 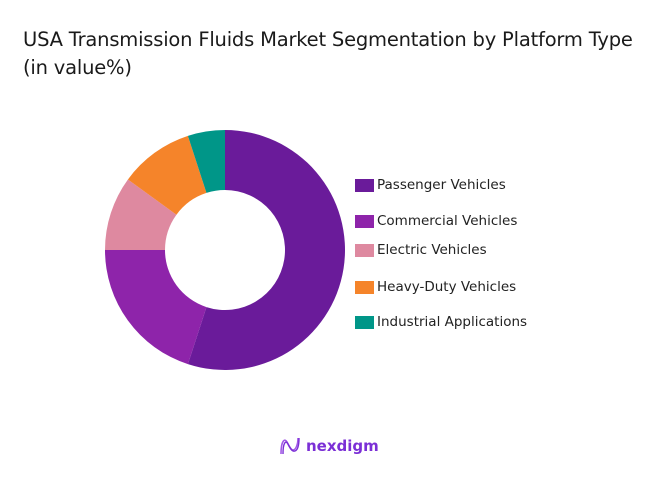 What do you see at coordinates (167, 175) in the screenshot?
I see `donut-slice-heavy-duty-vehicles` at bounding box center [167, 175].